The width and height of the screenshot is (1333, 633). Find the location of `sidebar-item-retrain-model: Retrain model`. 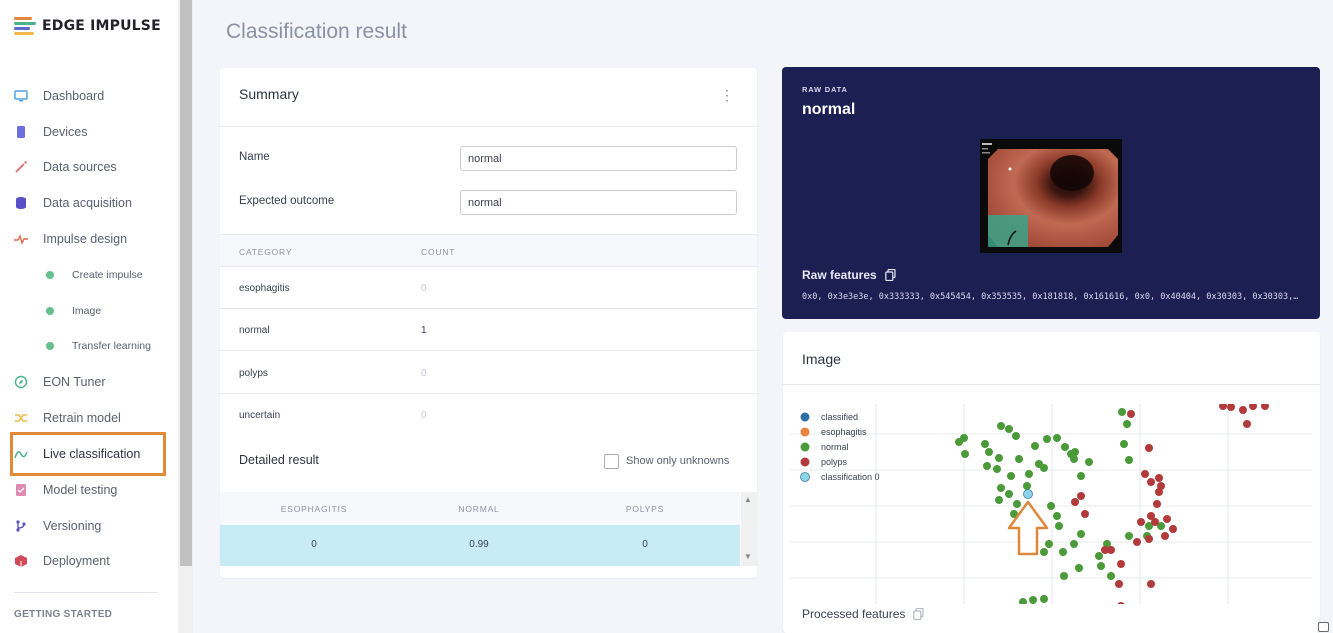

sidebar-item-retrain-model: Retrain model is located at coordinates (67, 418).